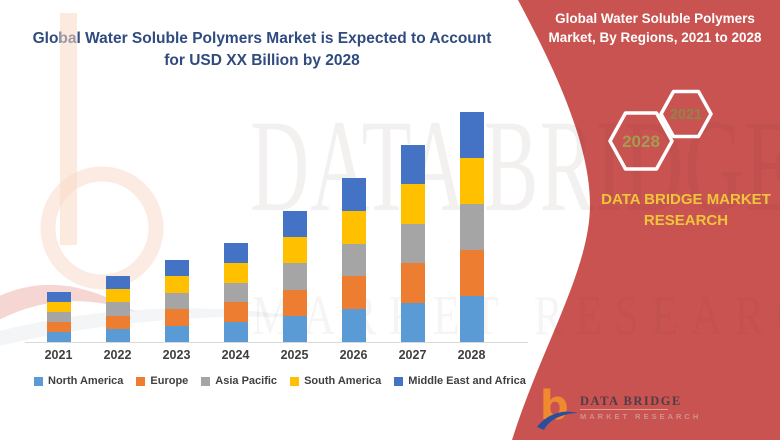 The width and height of the screenshot is (780, 440). What do you see at coordinates (353, 355) in the screenshot?
I see `x-axis-label-2026: 2026` at bounding box center [353, 355].